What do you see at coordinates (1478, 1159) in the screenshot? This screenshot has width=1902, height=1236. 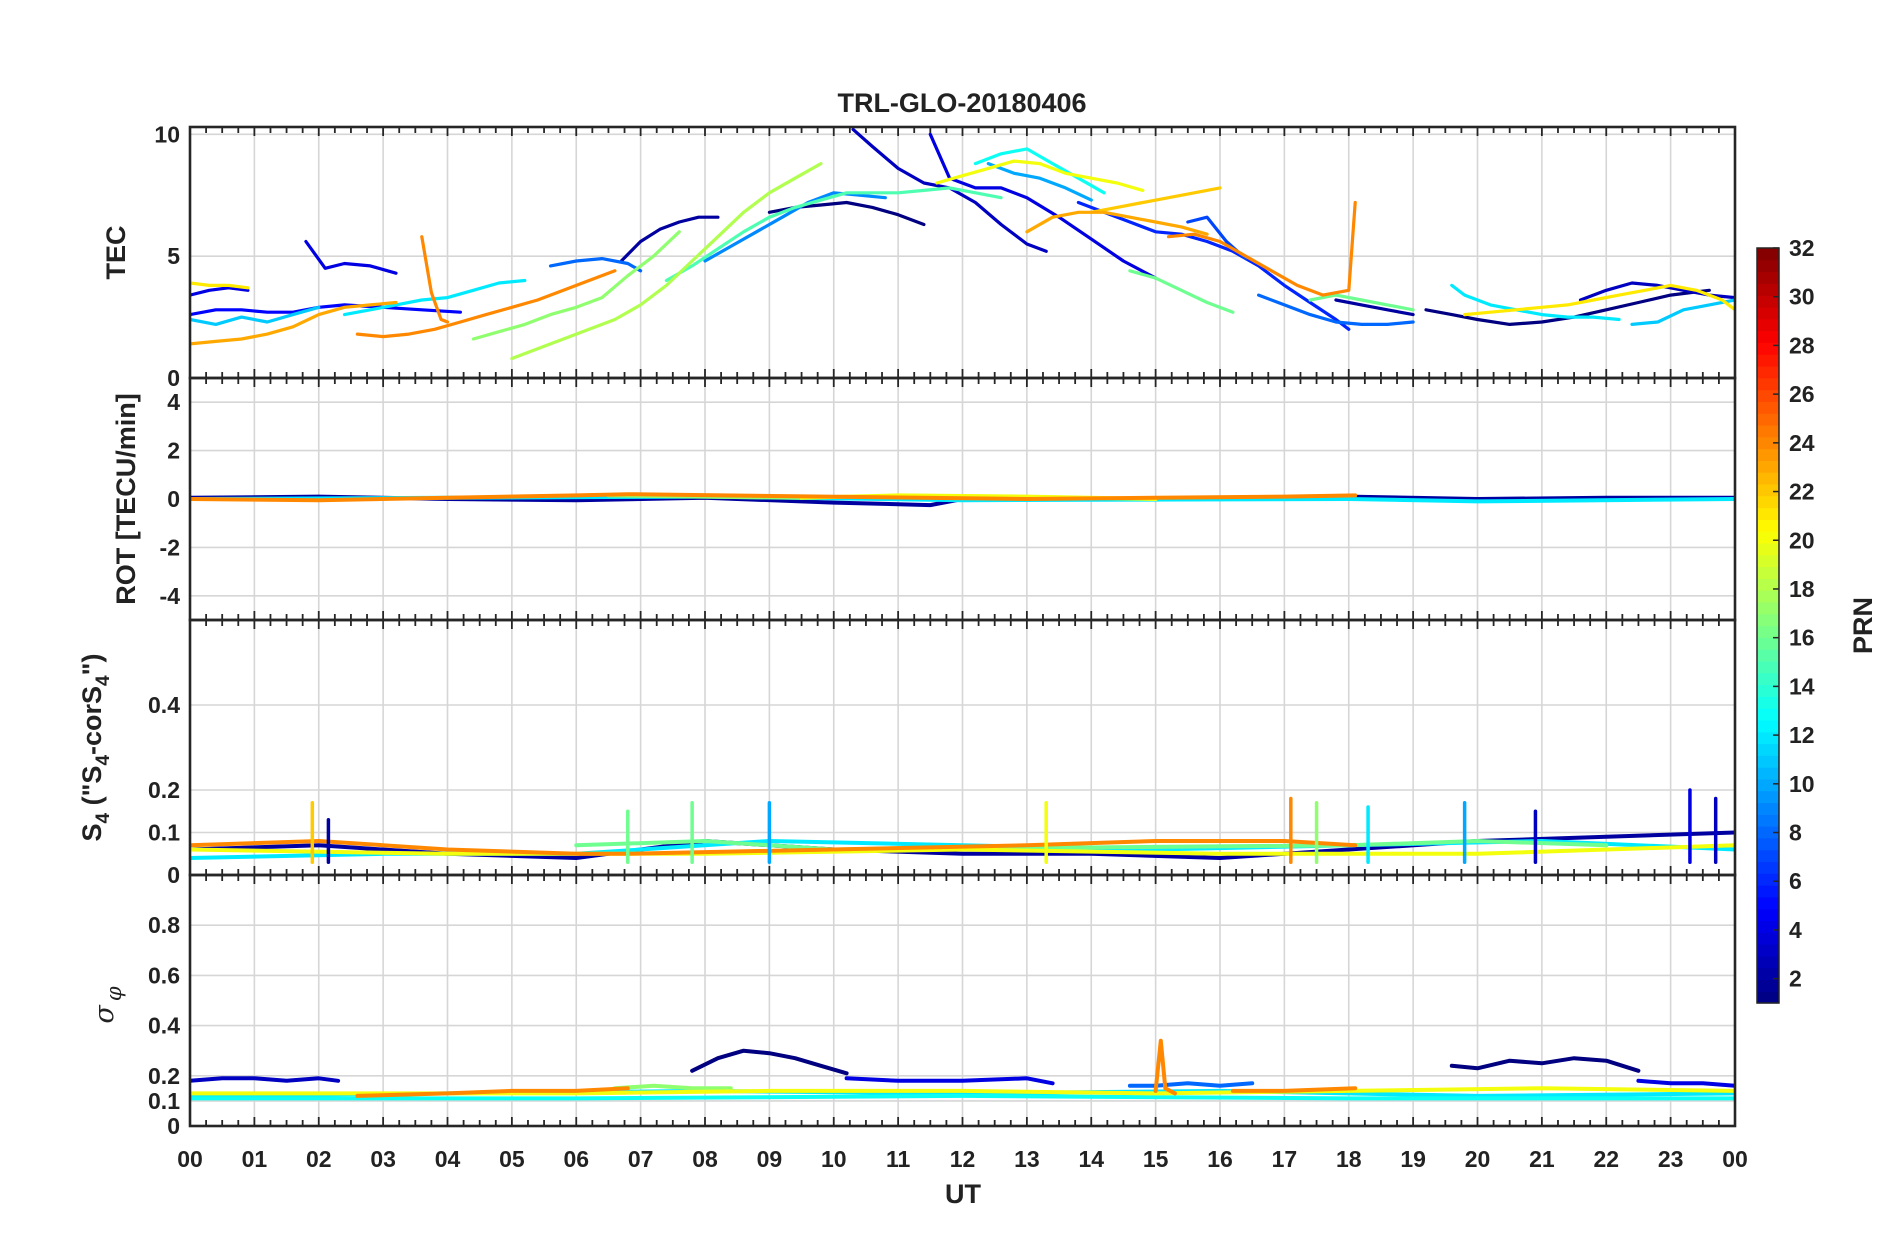 I see `x-tick-label: 20` at bounding box center [1478, 1159].